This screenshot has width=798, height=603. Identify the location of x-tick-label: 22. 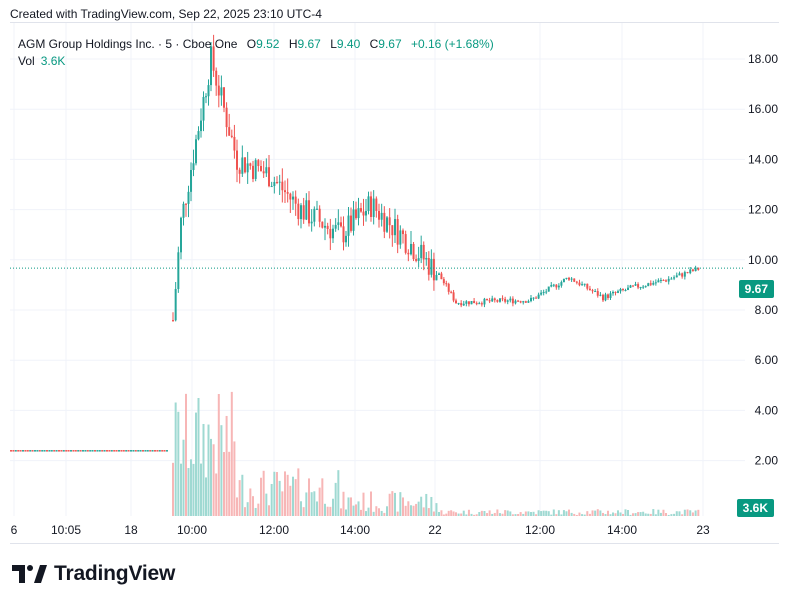
(435, 530).